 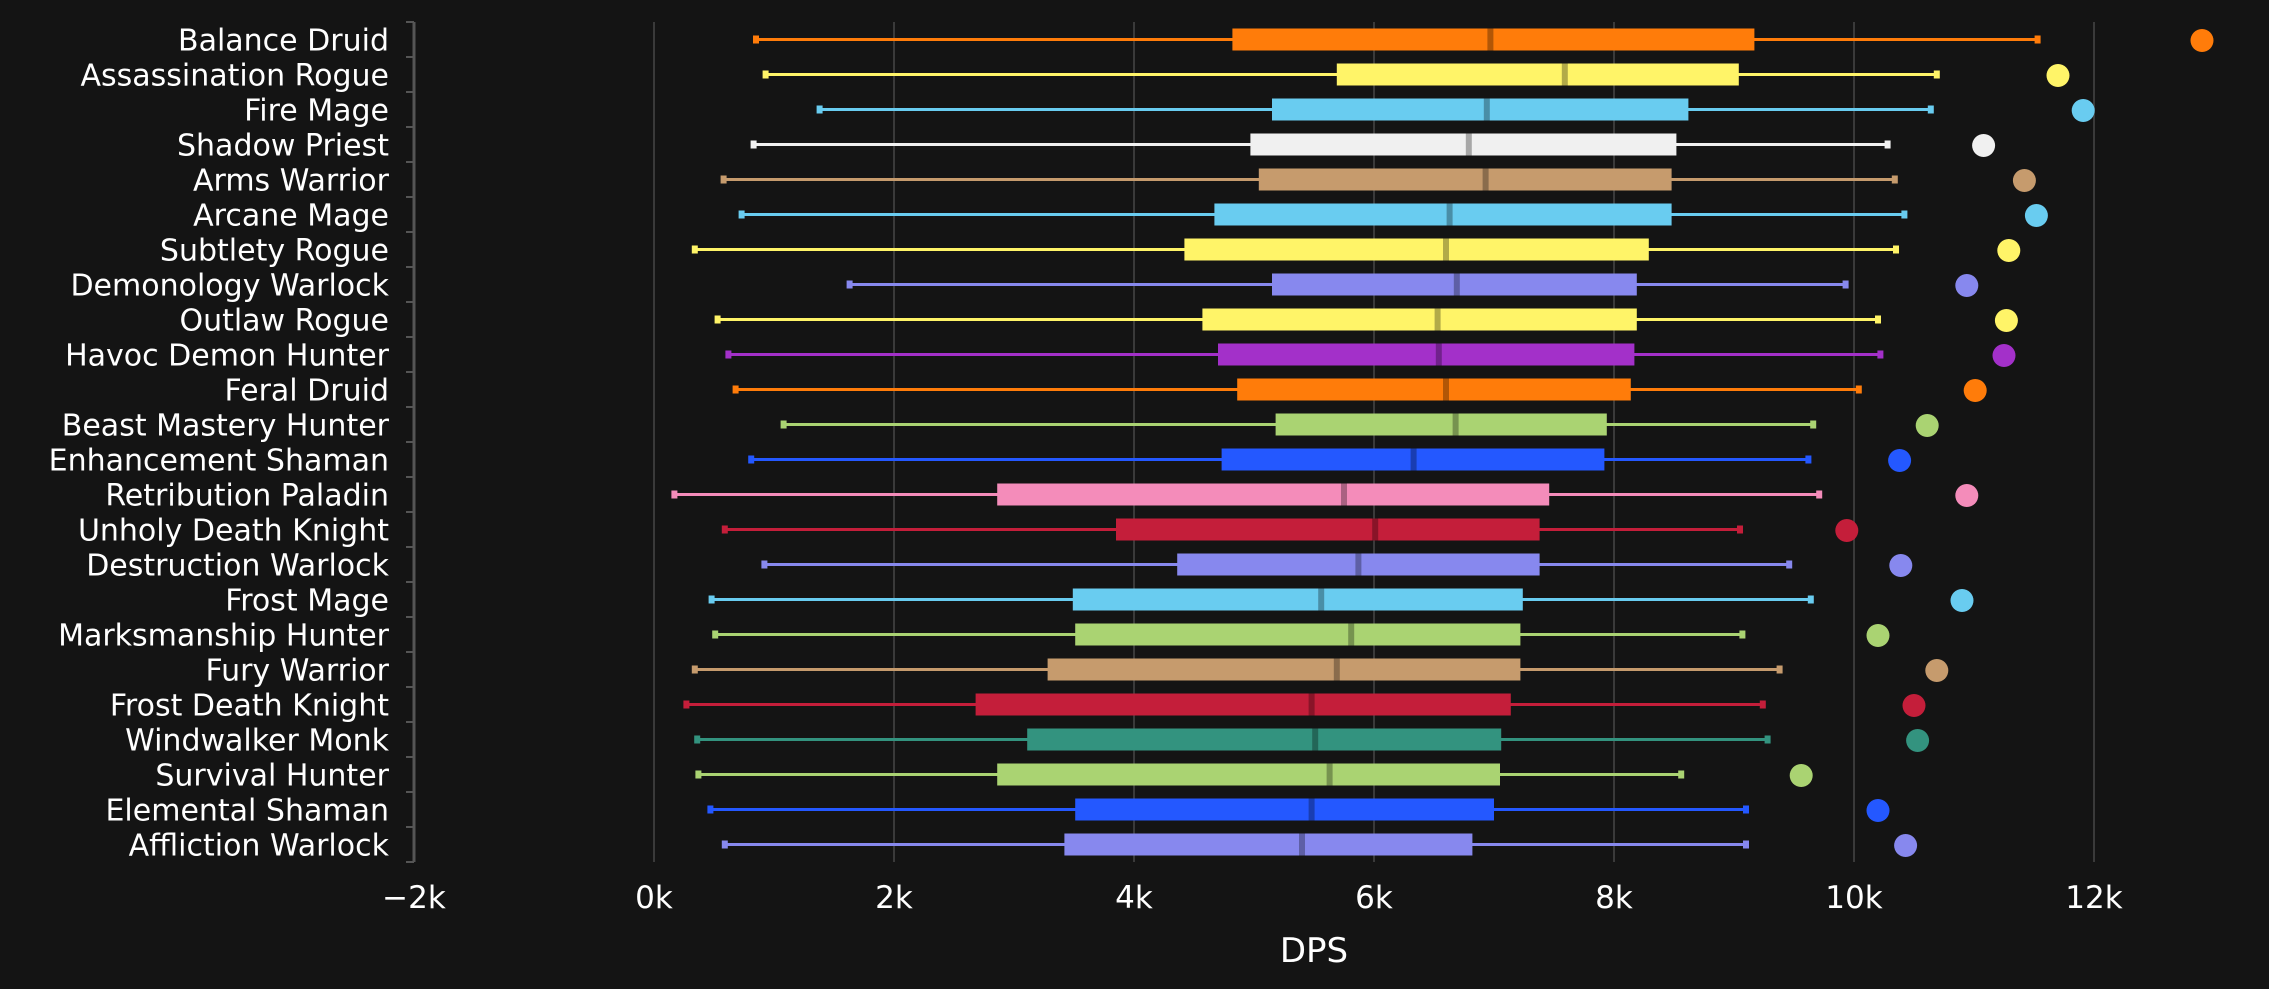 I want to click on box-fire-mage, so click(x=1455, y=110).